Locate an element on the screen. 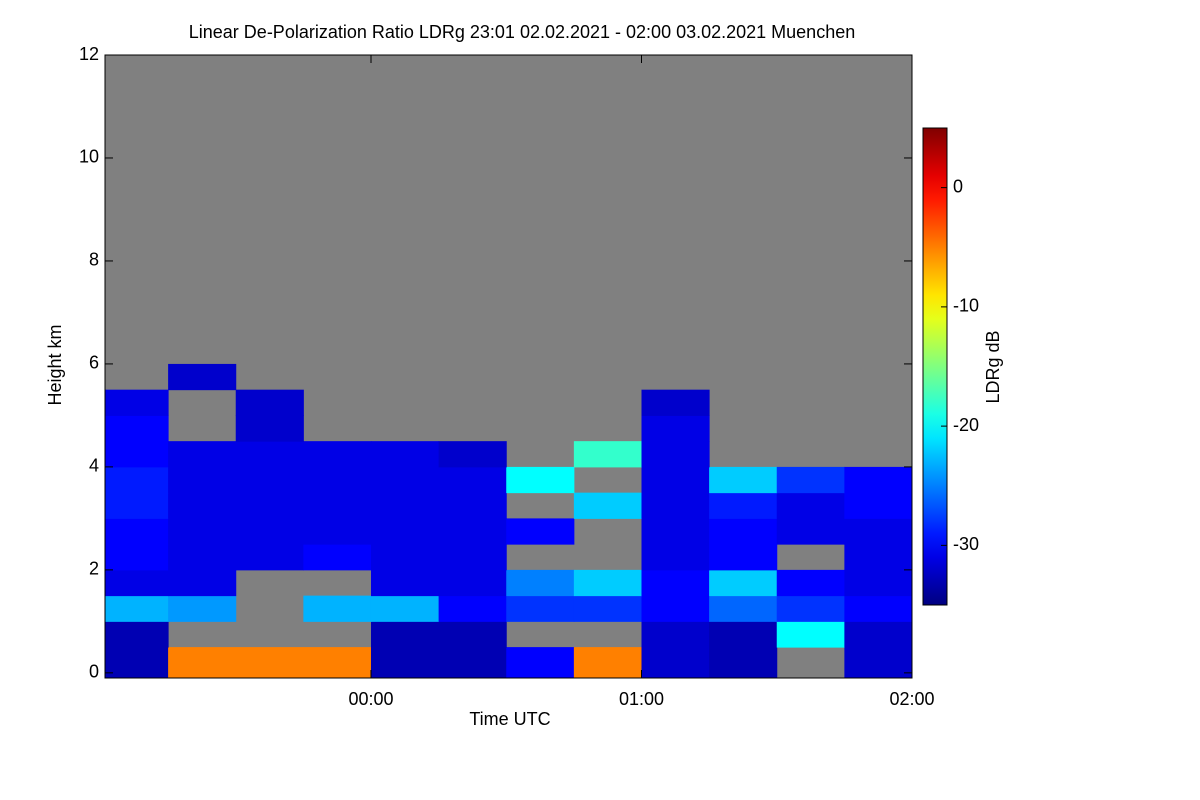  y-tick-label: 10 is located at coordinates (89, 157).